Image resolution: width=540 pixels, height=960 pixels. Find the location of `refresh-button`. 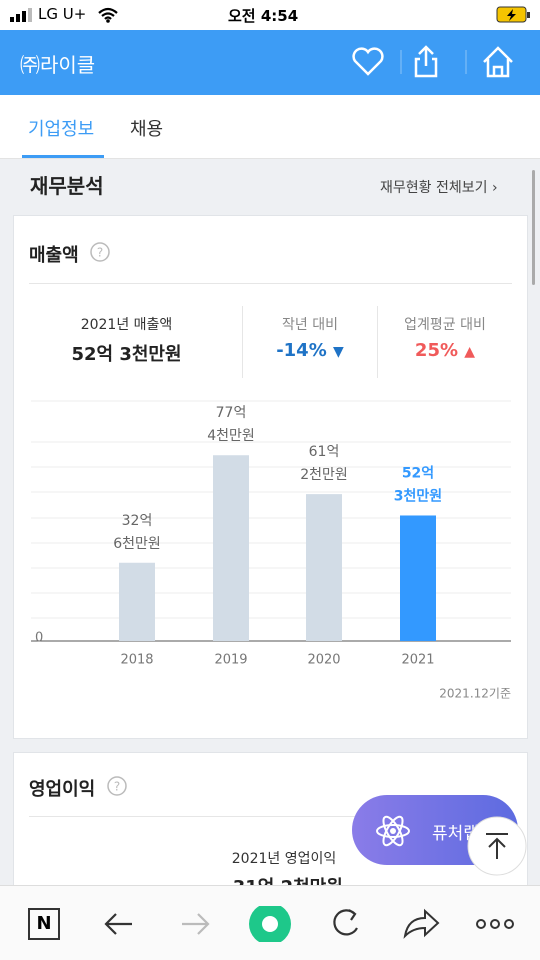

refresh-button is located at coordinates (345, 922).